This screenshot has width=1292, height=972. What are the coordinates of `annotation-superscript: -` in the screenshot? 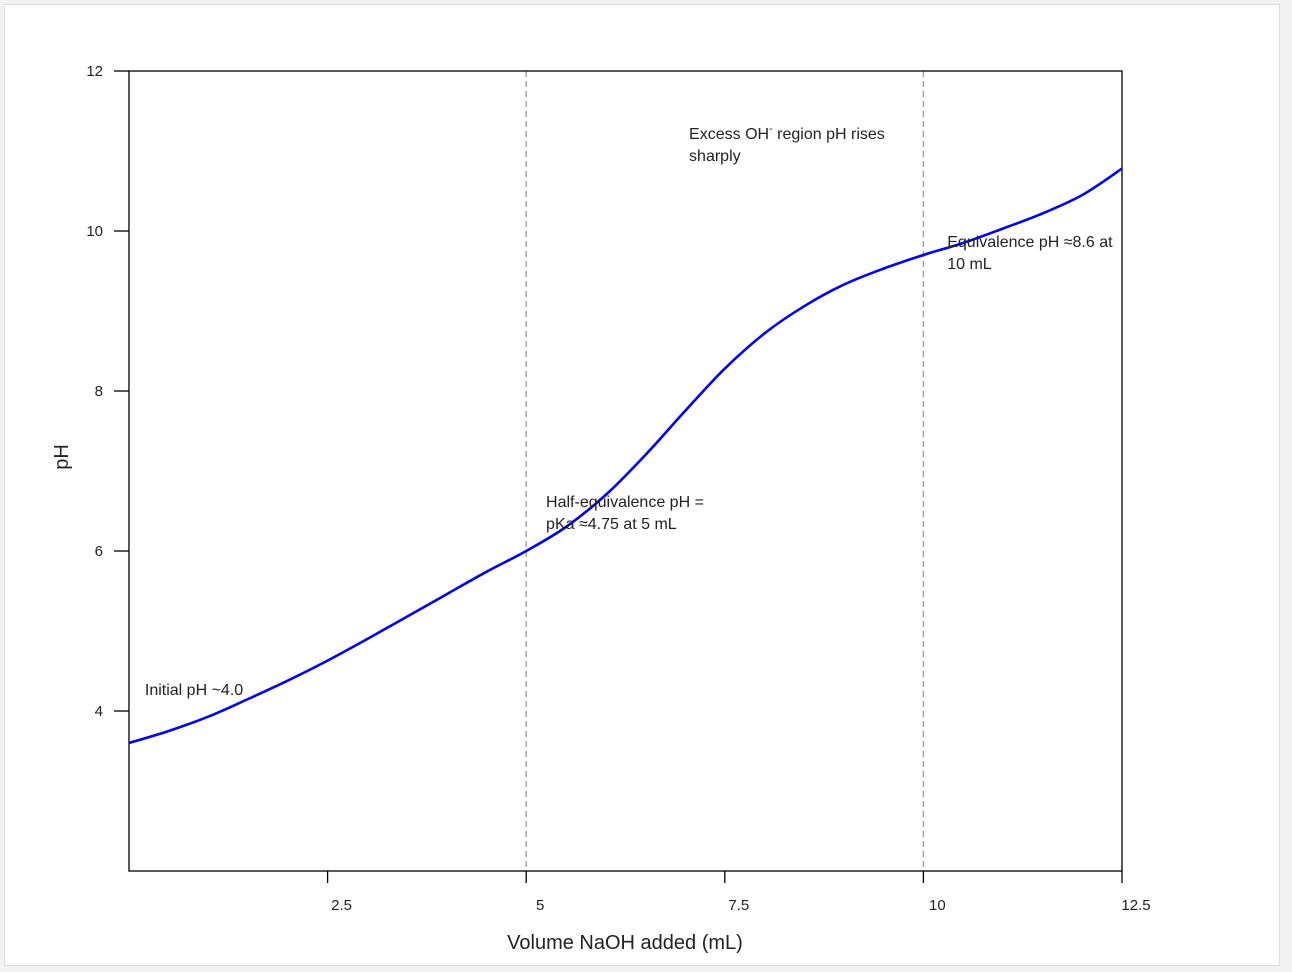 It's located at (771, 129).